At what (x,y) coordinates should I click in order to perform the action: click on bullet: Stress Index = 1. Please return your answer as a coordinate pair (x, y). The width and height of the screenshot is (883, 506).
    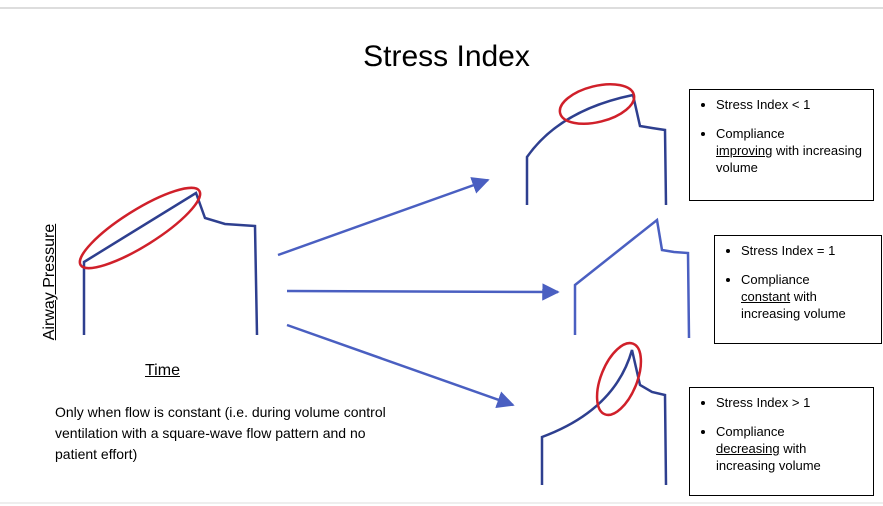
    Looking at the image, I should click on (807, 250).